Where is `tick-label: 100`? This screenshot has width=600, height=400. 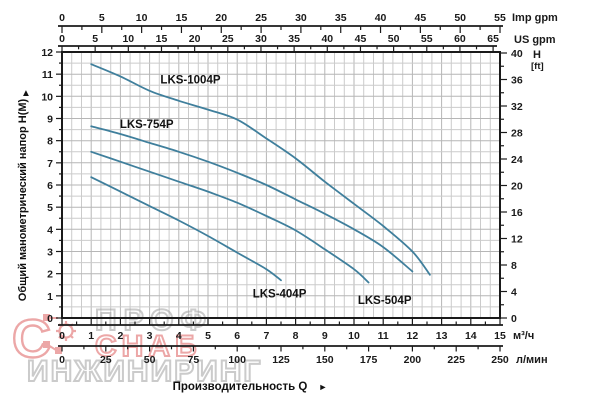 tick-label: 100 is located at coordinates (237, 360).